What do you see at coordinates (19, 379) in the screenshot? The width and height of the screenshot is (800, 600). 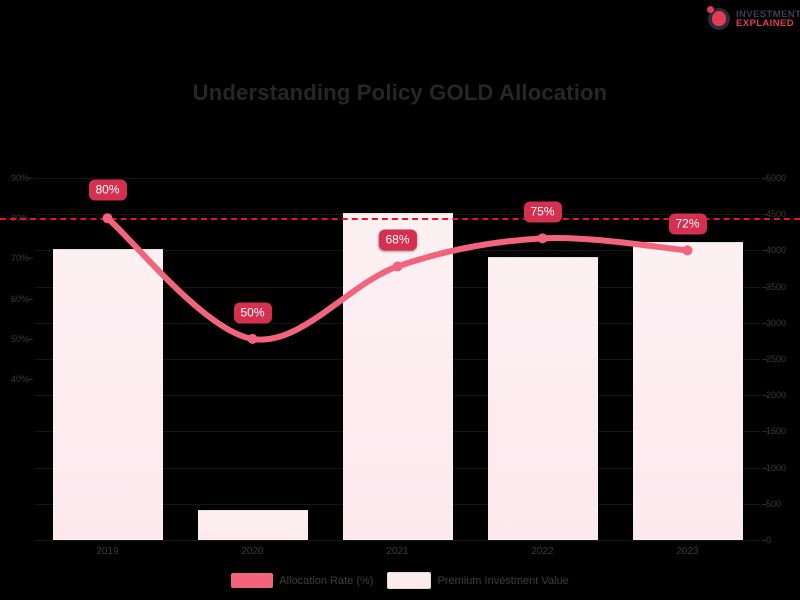 I see `y-tick-label-left: 40%` at bounding box center [19, 379].